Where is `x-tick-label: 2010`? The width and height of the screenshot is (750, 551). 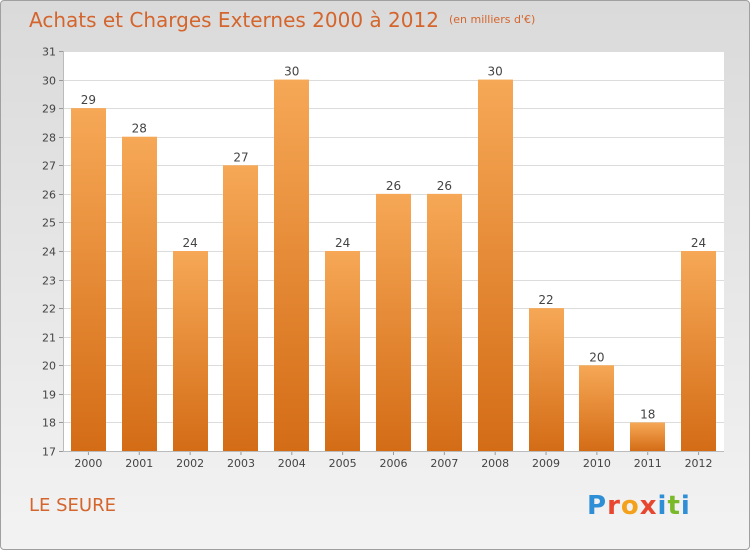
x-tick-label: 2010 is located at coordinates (597, 463).